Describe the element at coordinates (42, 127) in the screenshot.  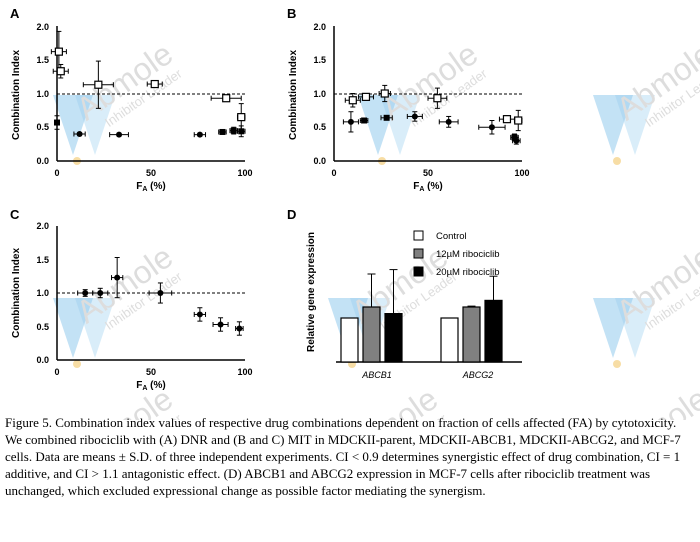
I see `panel-a-ytick: 0.5` at that location.